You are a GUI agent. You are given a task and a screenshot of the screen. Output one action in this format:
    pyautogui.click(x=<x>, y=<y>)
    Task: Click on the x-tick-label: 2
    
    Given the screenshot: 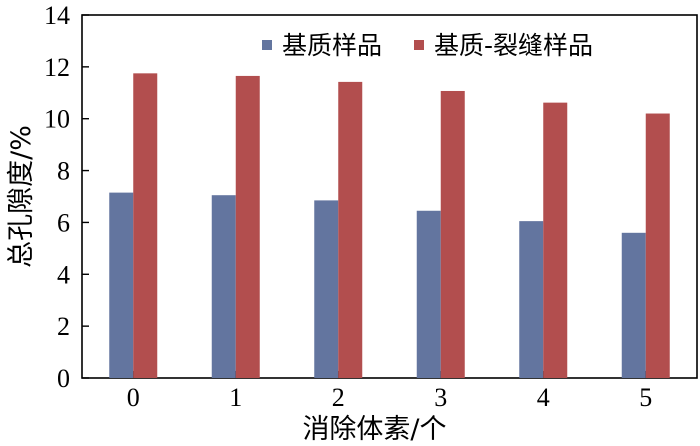 What is the action you would take?
    pyautogui.click(x=338, y=397)
    